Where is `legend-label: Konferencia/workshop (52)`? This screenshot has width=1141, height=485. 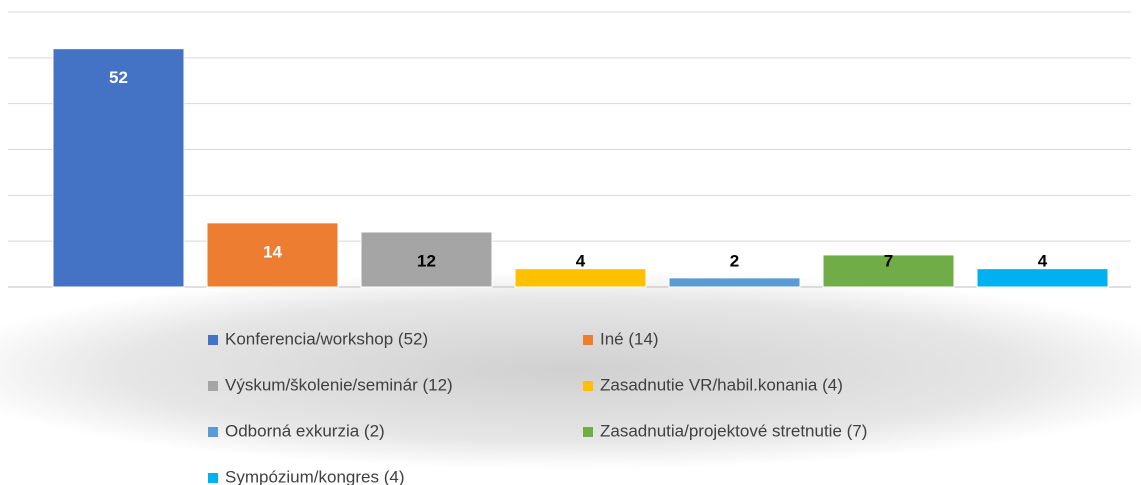 legend-label: Konferencia/workshop (52) is located at coordinates (326, 338).